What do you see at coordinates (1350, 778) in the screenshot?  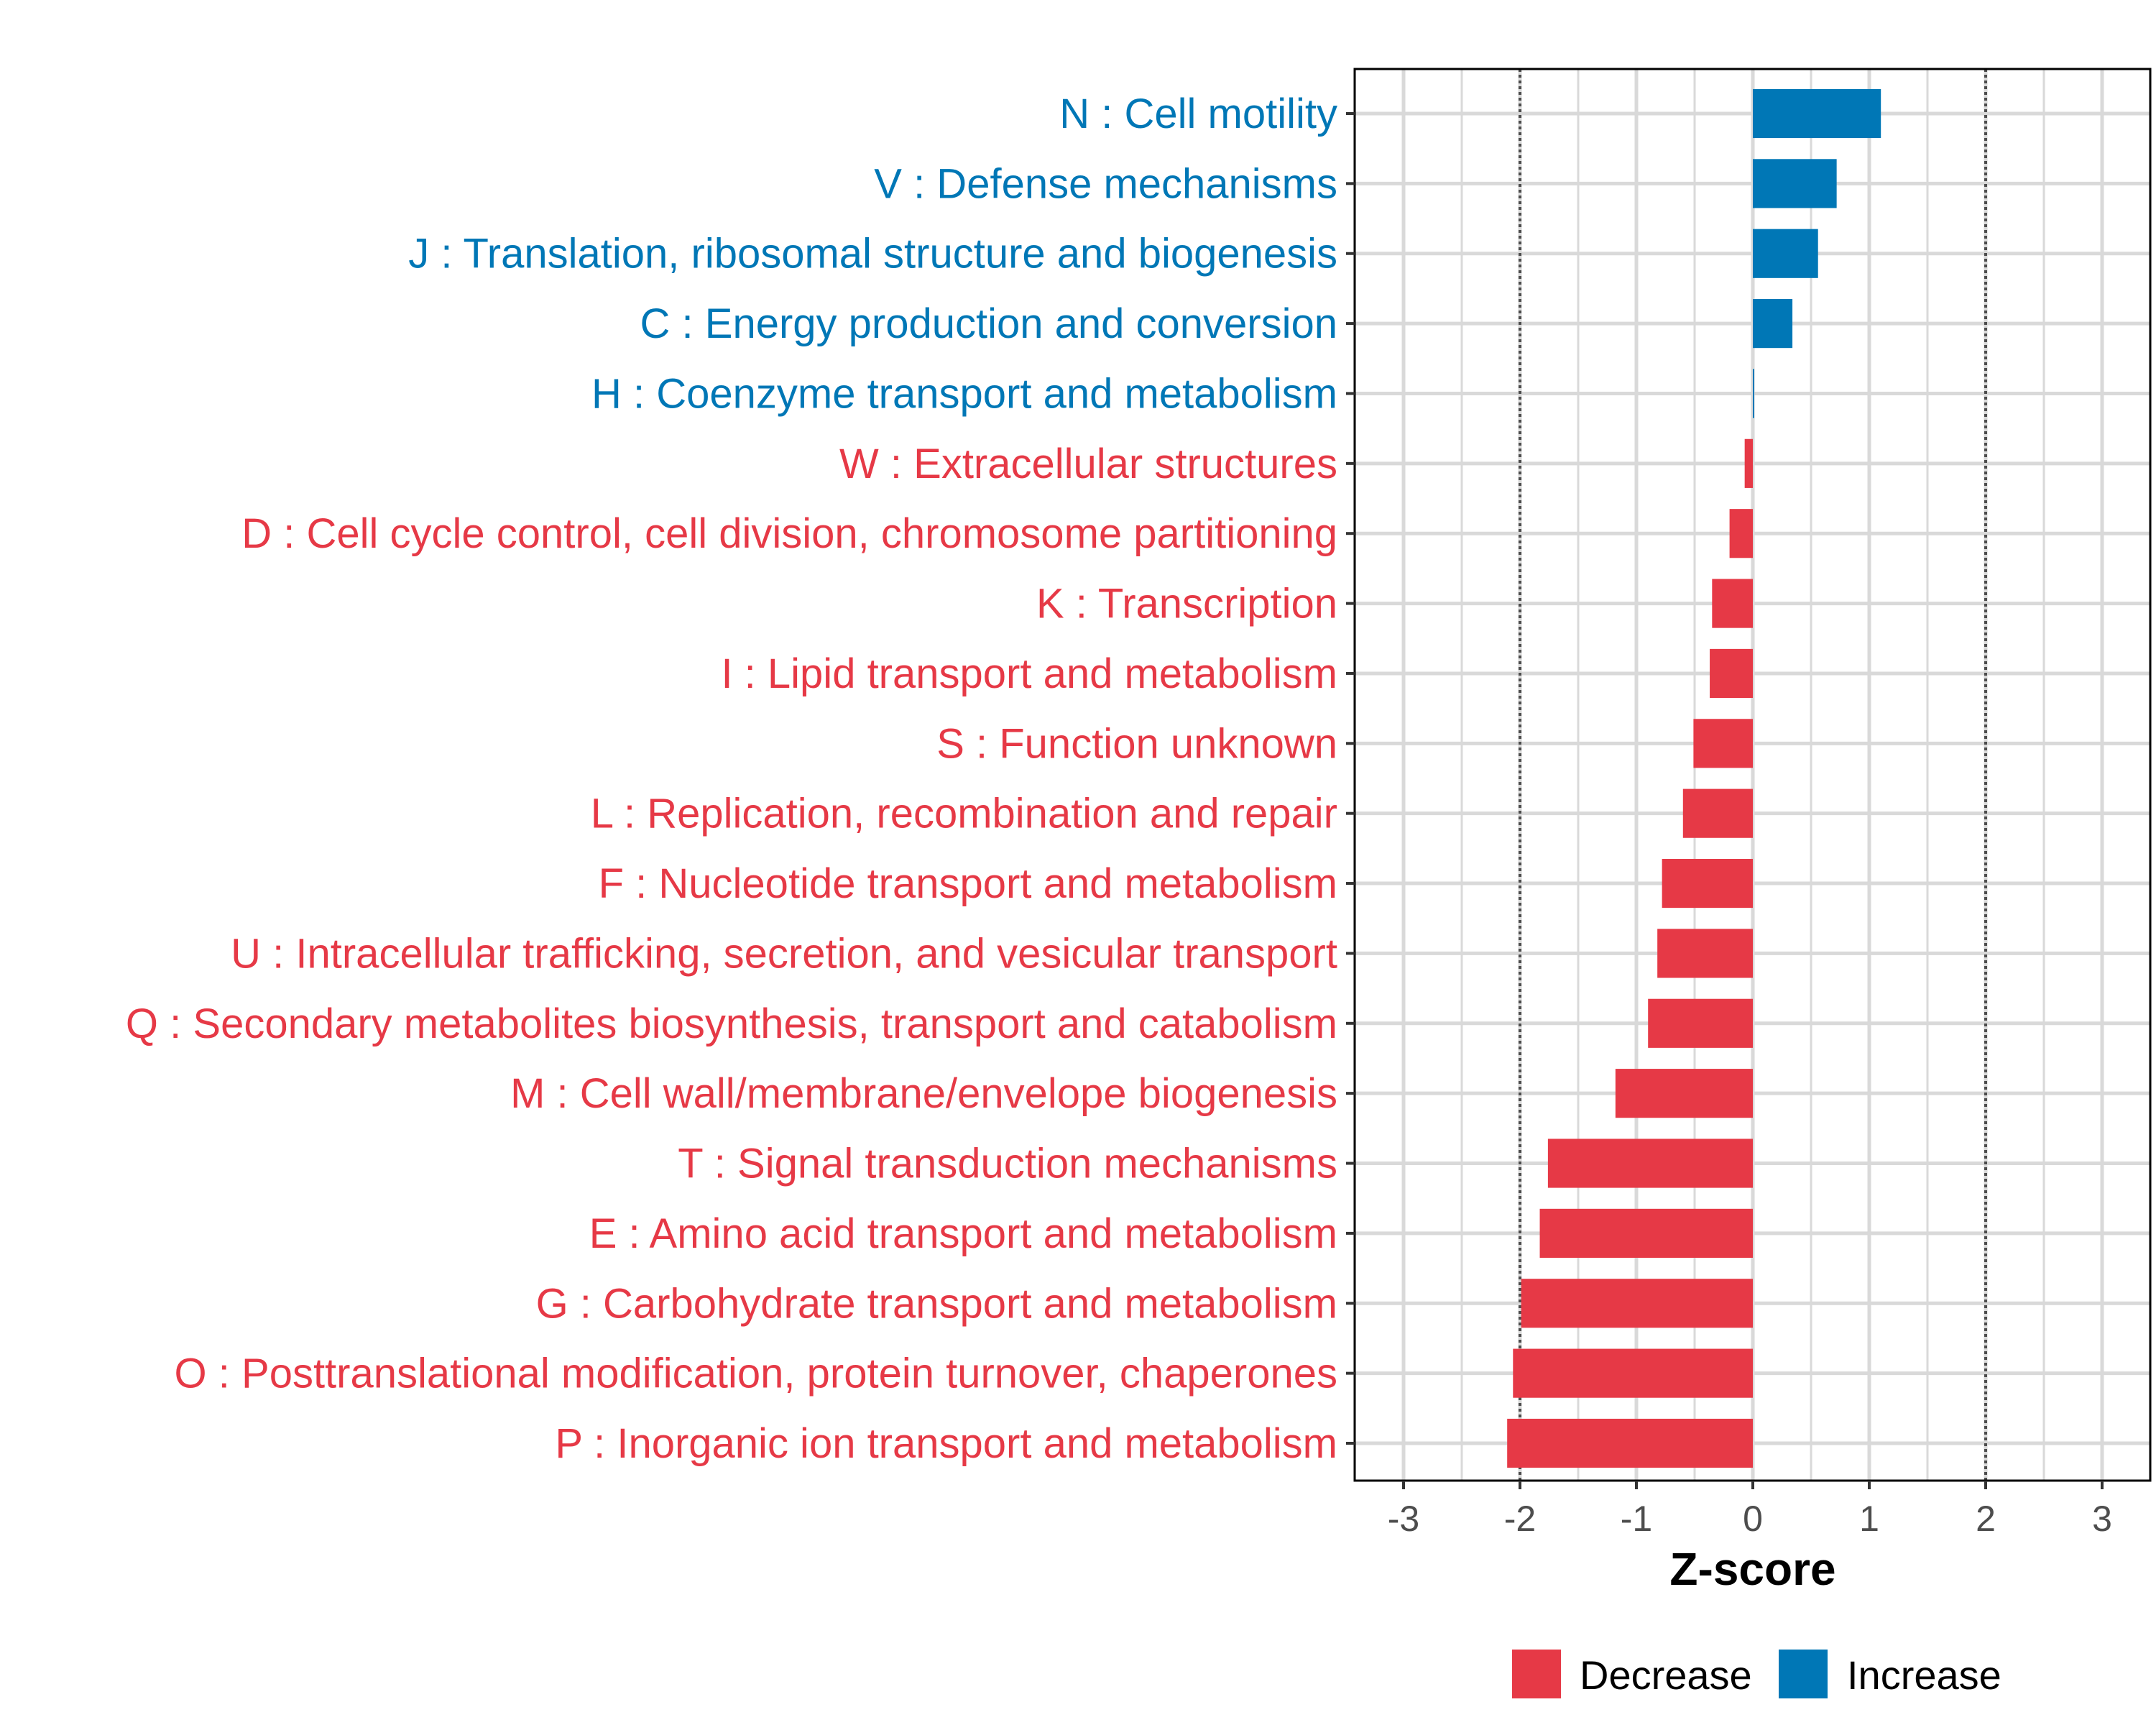 I see `y-axis-ticks` at bounding box center [1350, 778].